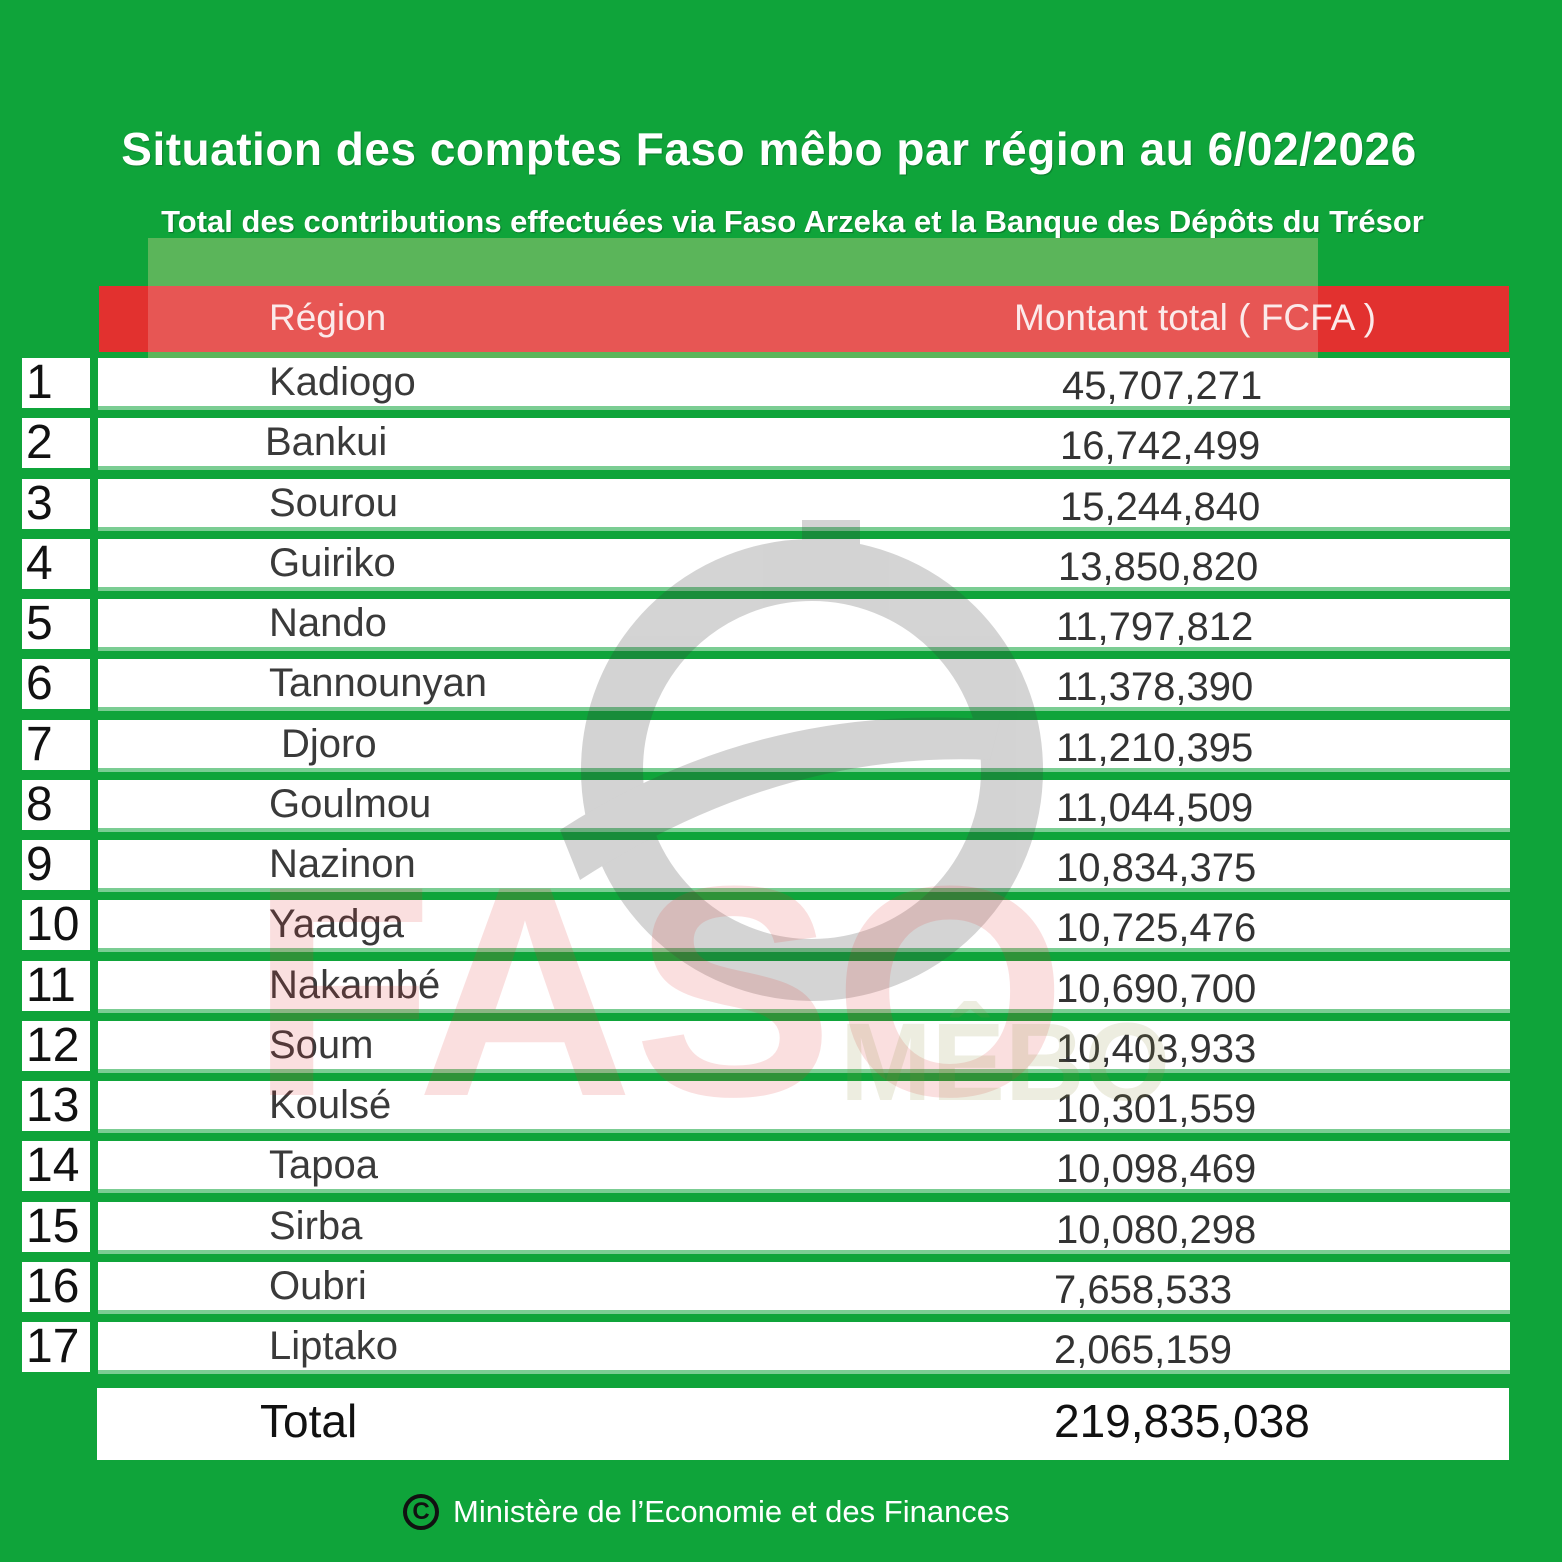 The width and height of the screenshot is (1562, 1562). Describe the element at coordinates (1160, 446) in the screenshot. I see `region-amount: 16,742,499` at that location.